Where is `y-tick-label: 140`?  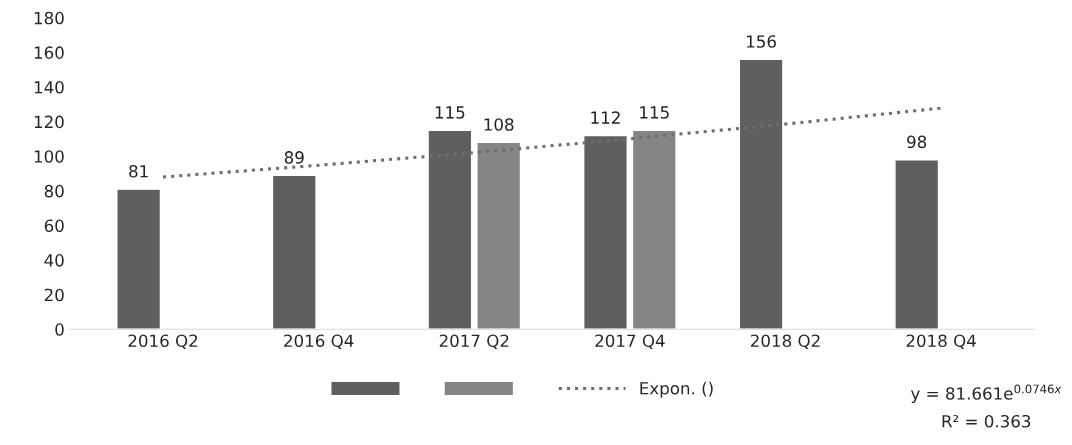 y-tick-label: 140 is located at coordinates (49, 87).